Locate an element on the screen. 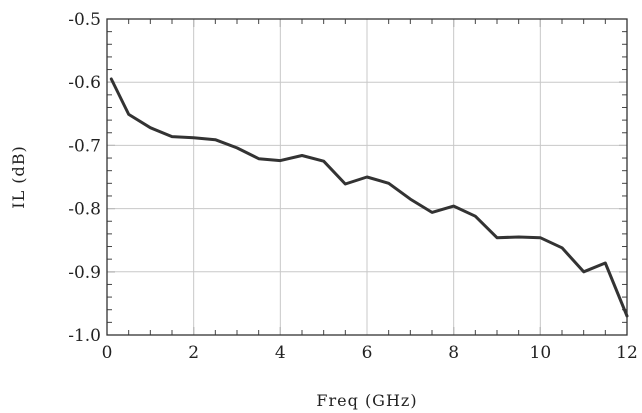 The height and width of the screenshot is (413, 642). y-tick-label: -0.9 is located at coordinates (84, 273).